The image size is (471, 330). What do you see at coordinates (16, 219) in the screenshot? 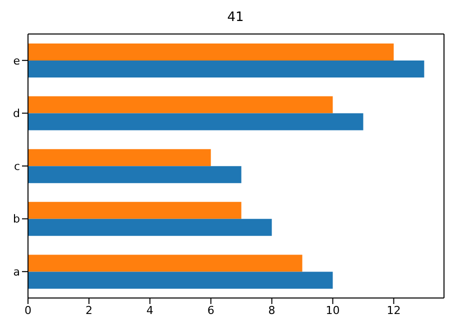
I see `y-tick-label: b` at bounding box center [16, 219].